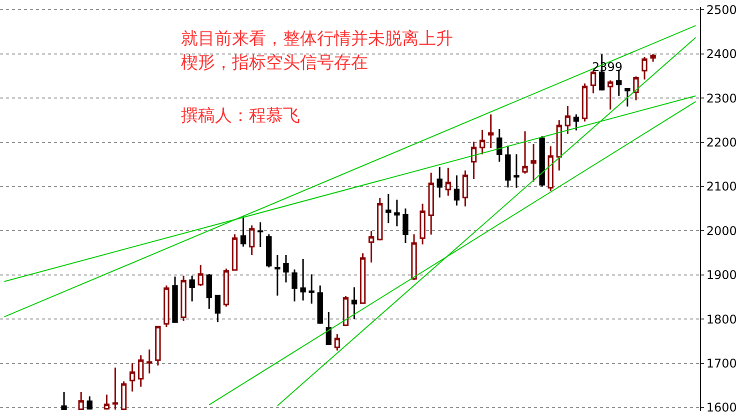  Describe the element at coordinates (721, 187) in the screenshot. I see `y-tick-label: 2100` at that location.